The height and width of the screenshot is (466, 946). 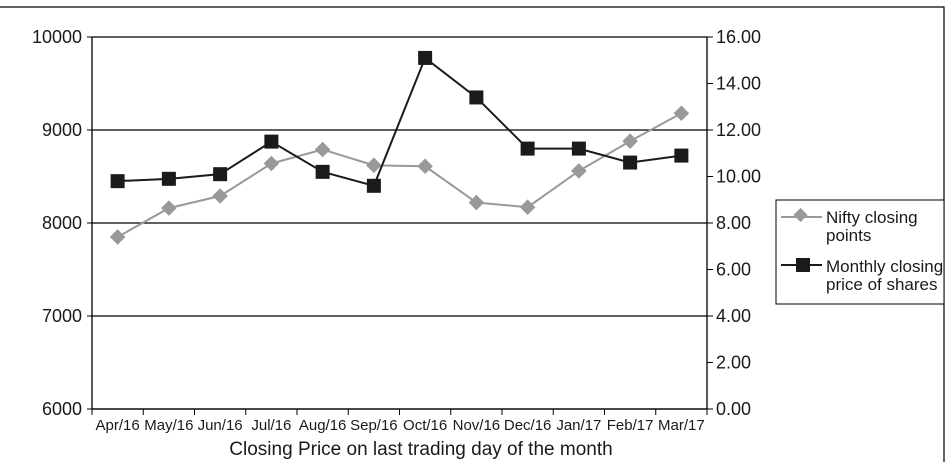 What do you see at coordinates (733, 270) in the screenshot?
I see `right-tick-label: 6.00` at bounding box center [733, 270].